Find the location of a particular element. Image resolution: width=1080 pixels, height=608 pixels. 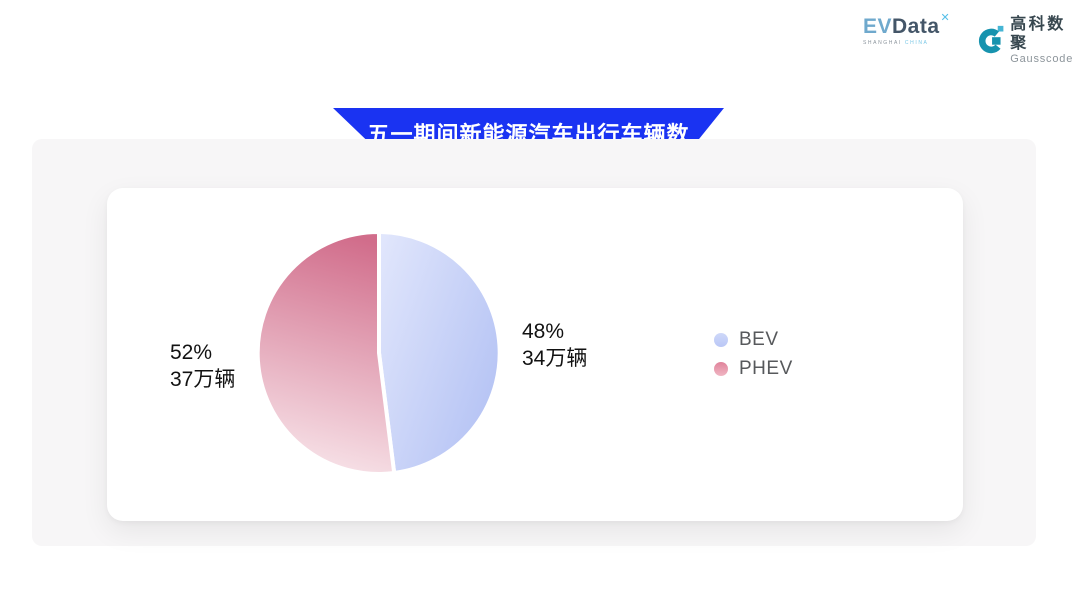

pie-slice-phev is located at coordinates (326, 352).